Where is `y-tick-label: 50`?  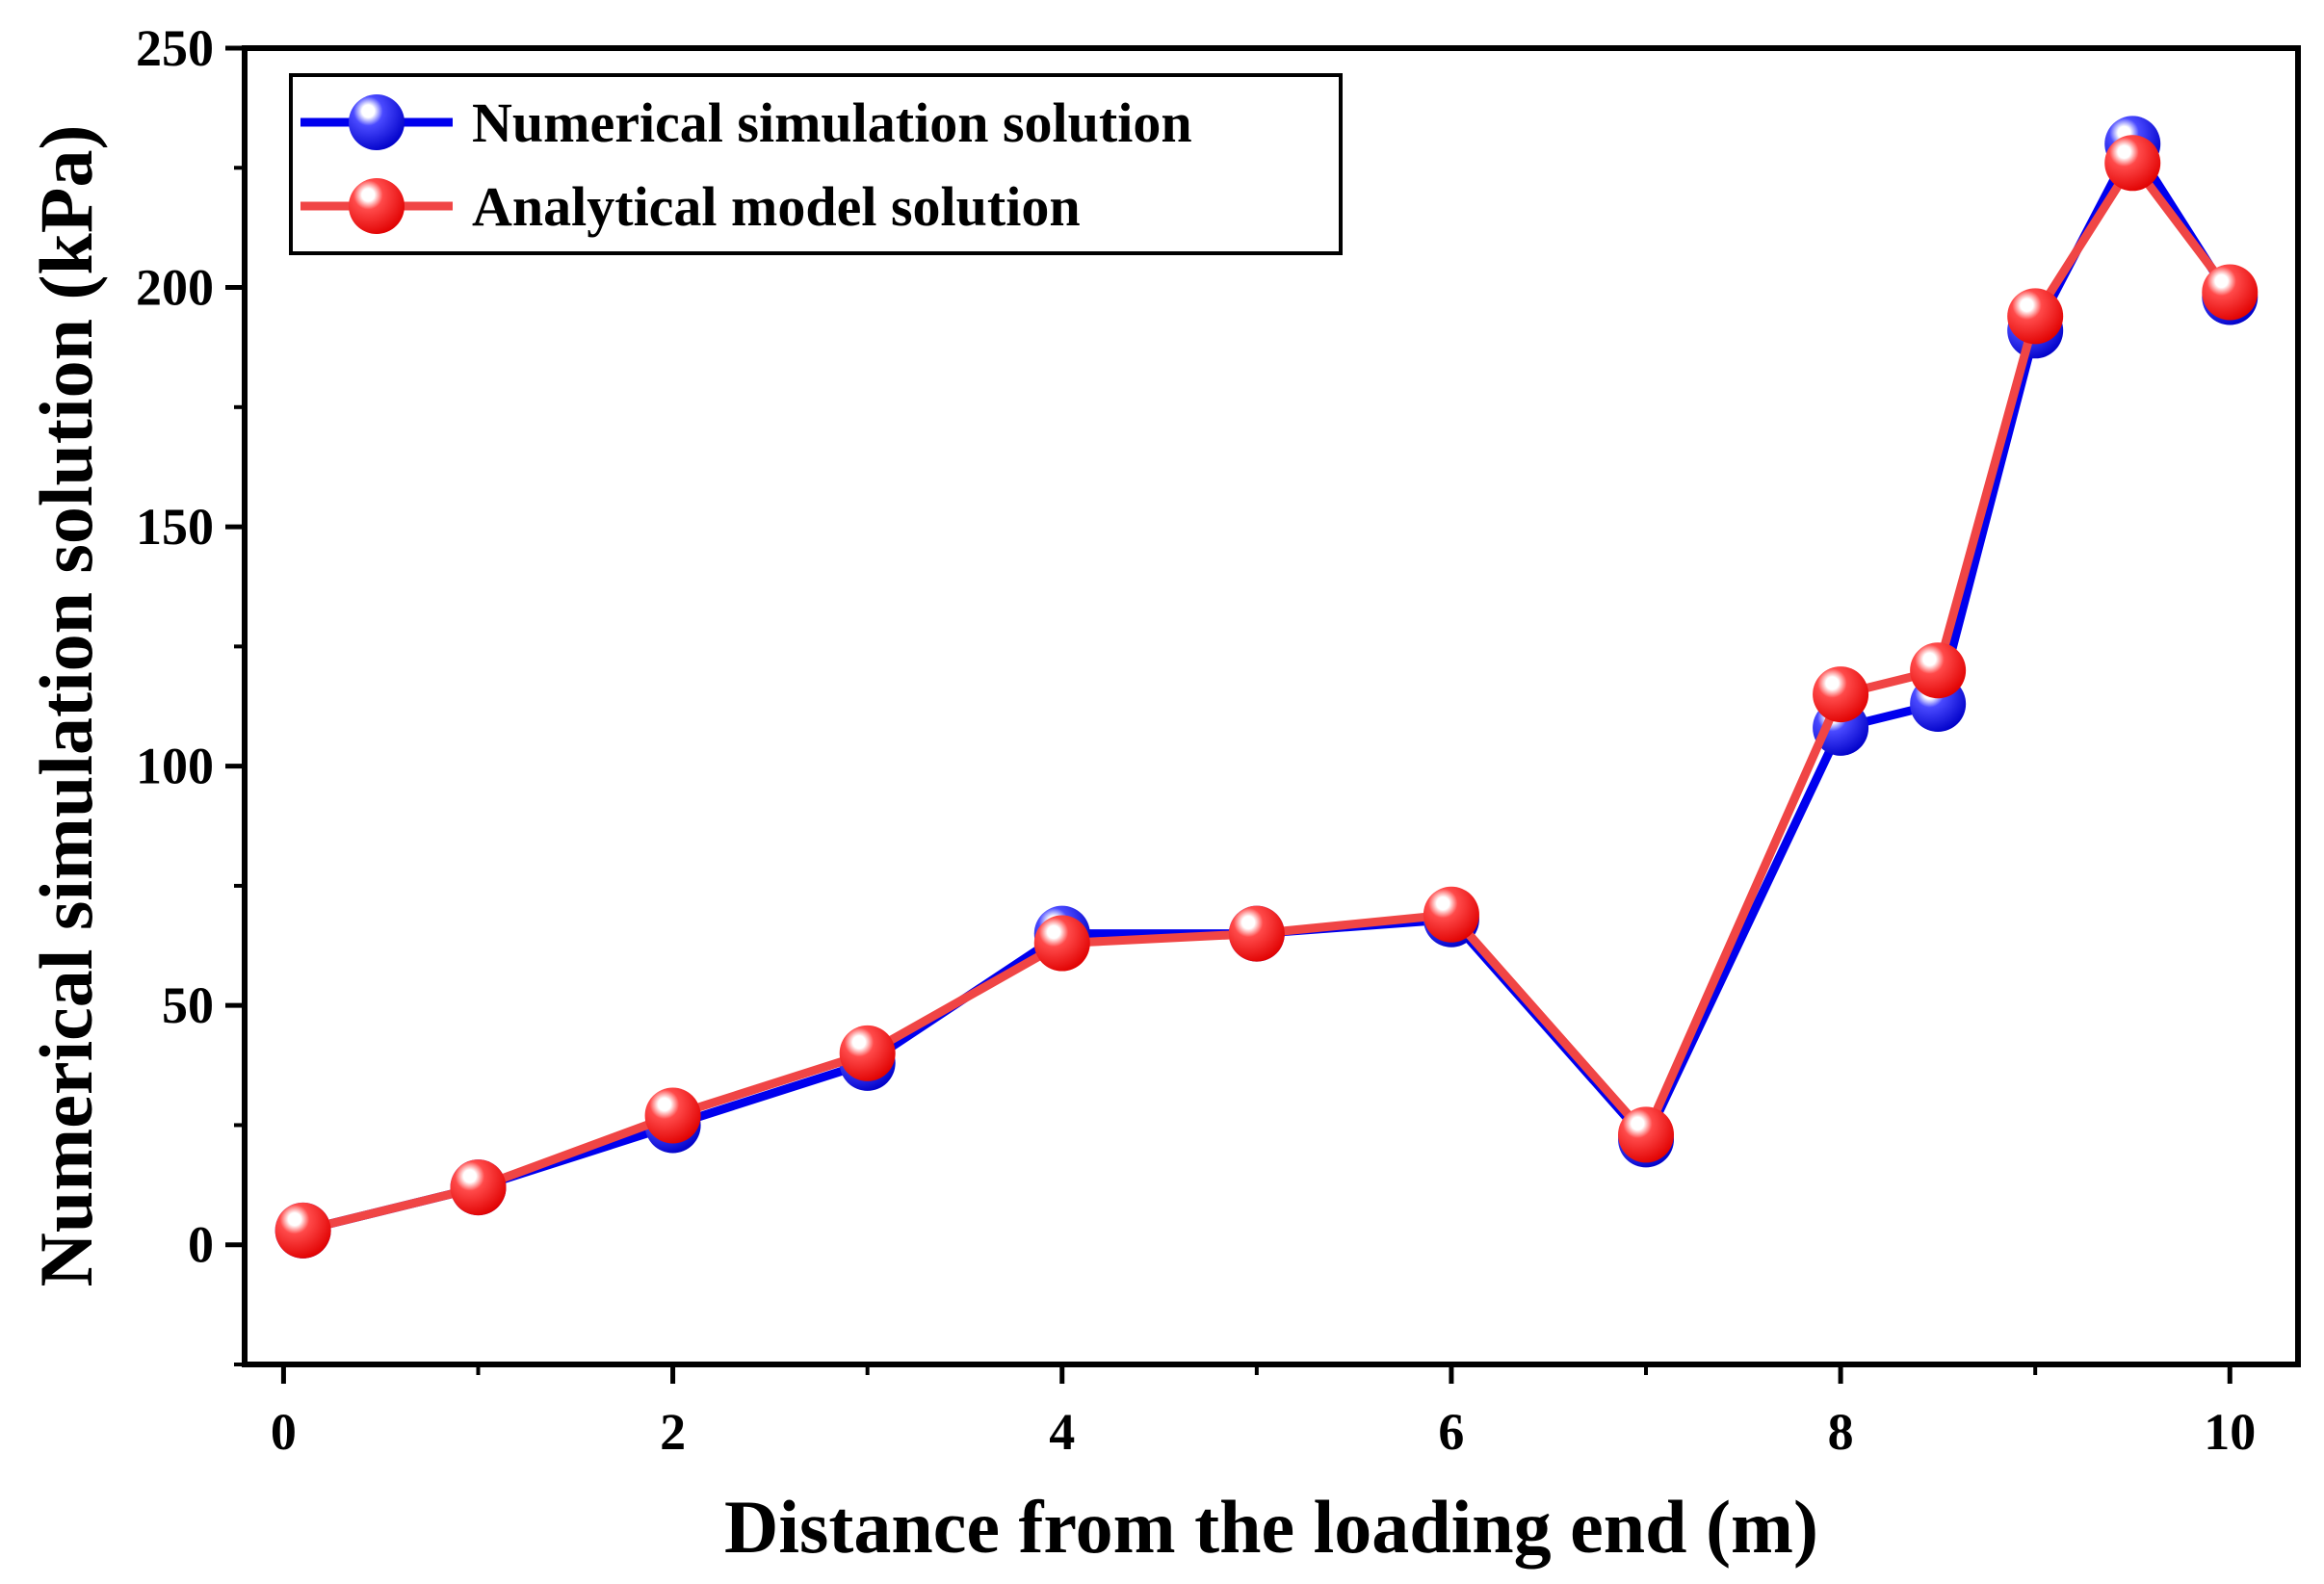
y-tick-label: 50 is located at coordinates (188, 1005).